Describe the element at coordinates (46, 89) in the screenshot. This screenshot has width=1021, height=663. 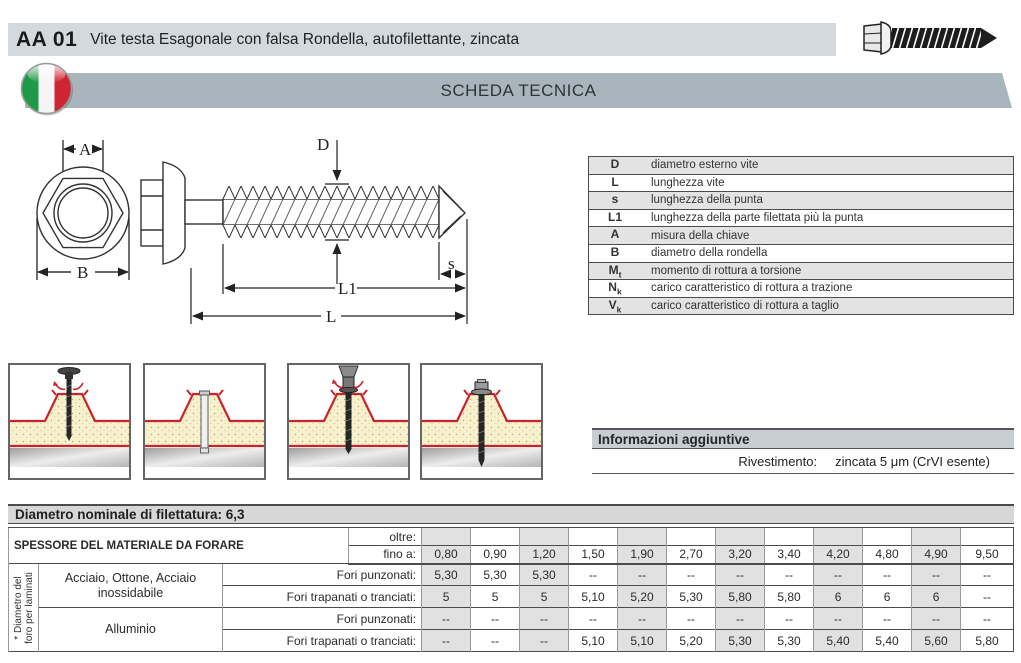
I see `italy-flag-icon` at that location.